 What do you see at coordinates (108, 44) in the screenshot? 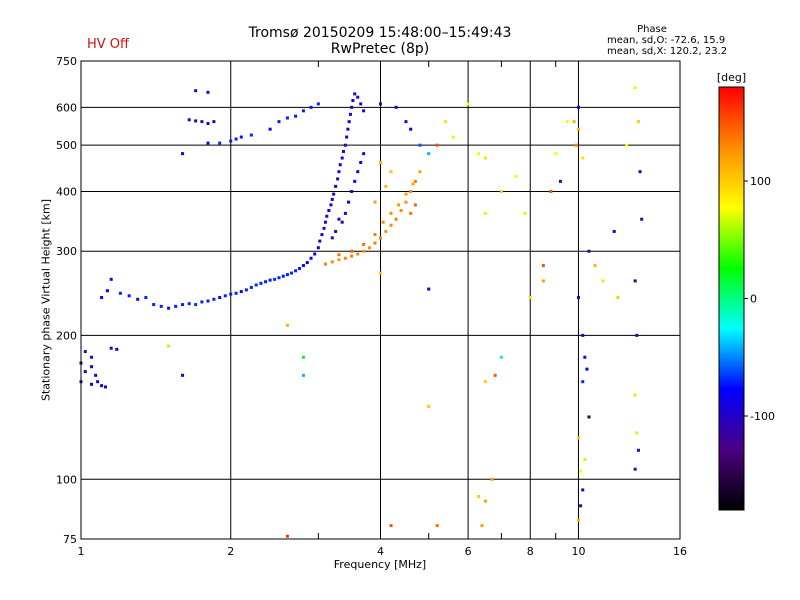
I see `hv-status-label: HV Off` at bounding box center [108, 44].